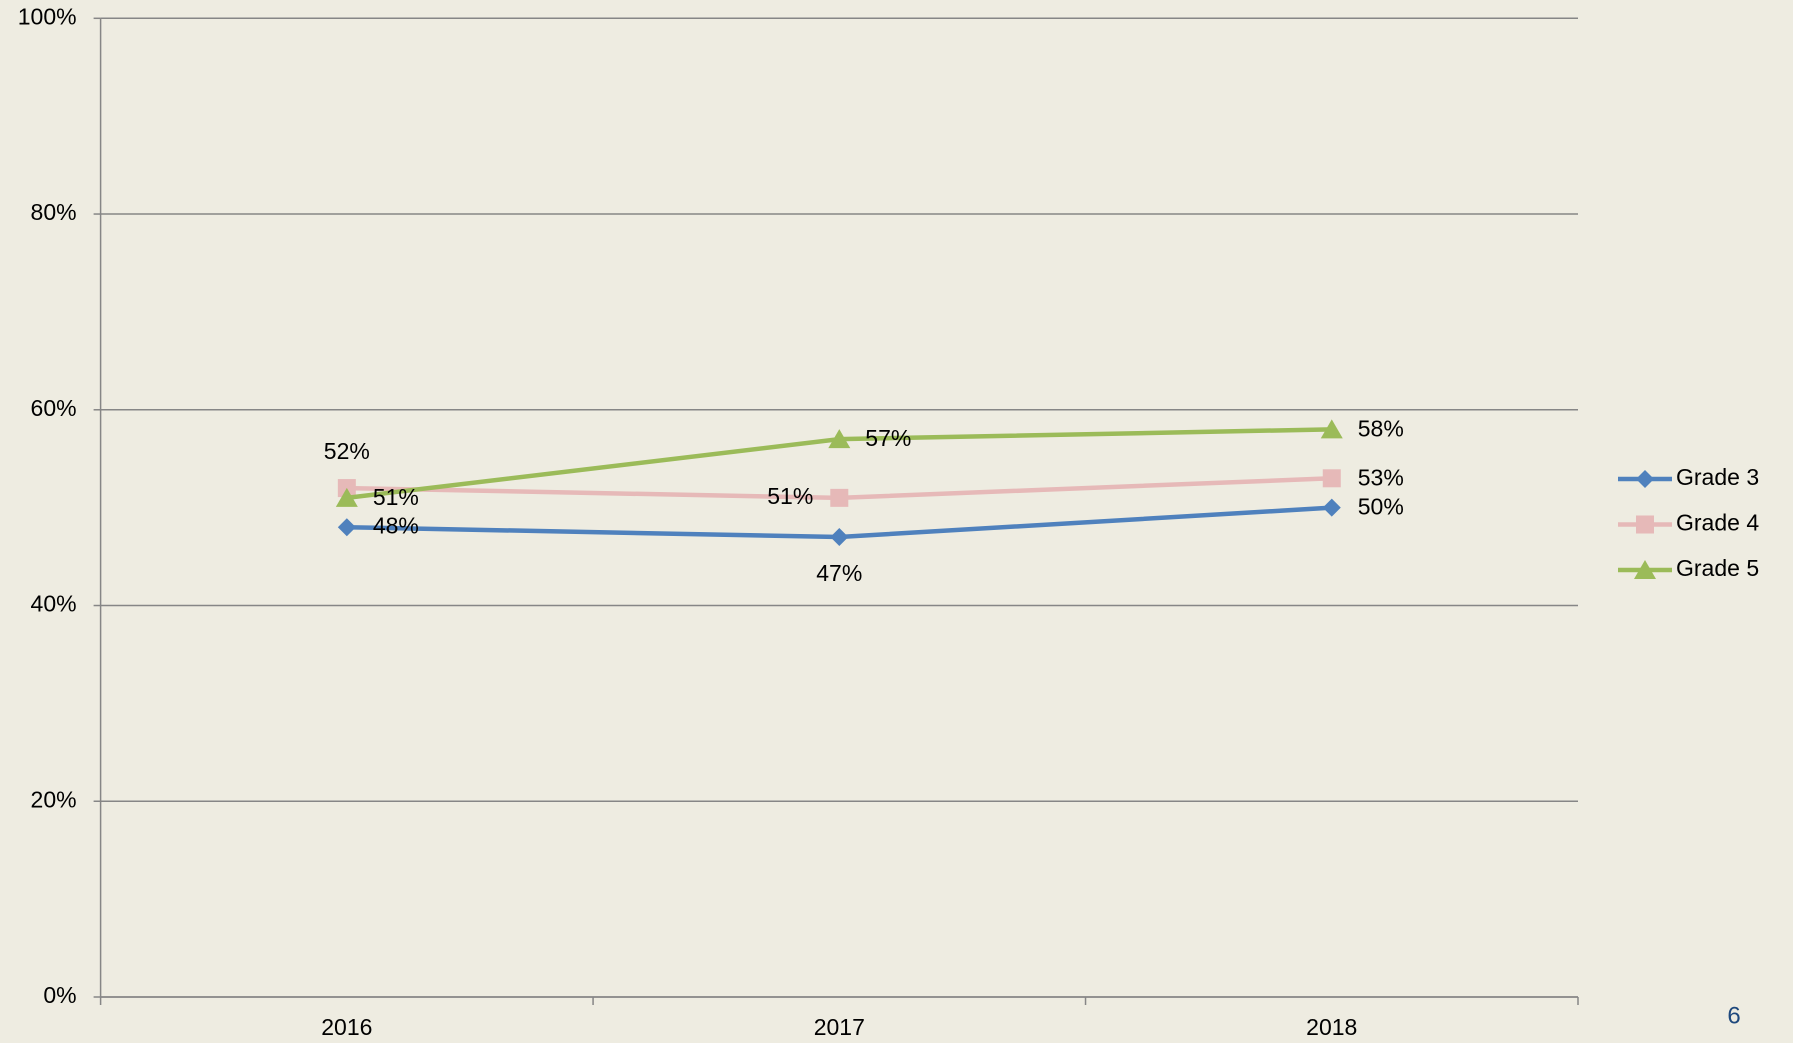 This screenshot has height=1043, width=1793. Describe the element at coordinates (47, 16) in the screenshot. I see `y-tick-label: 100%` at that location.